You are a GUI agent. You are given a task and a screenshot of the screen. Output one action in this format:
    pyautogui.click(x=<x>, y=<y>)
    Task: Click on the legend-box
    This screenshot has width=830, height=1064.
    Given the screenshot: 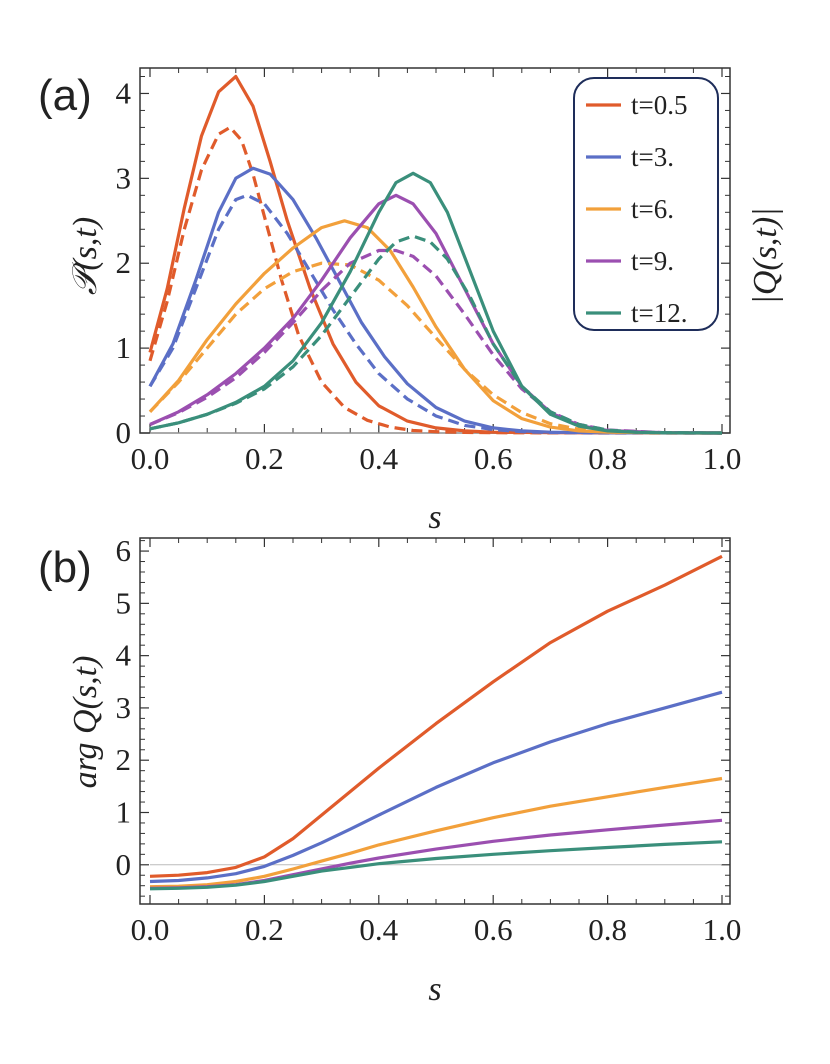 What is the action you would take?
    pyautogui.click(x=646, y=204)
    